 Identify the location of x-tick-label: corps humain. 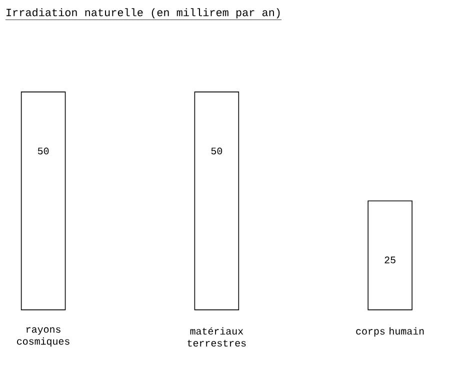
(390, 332).